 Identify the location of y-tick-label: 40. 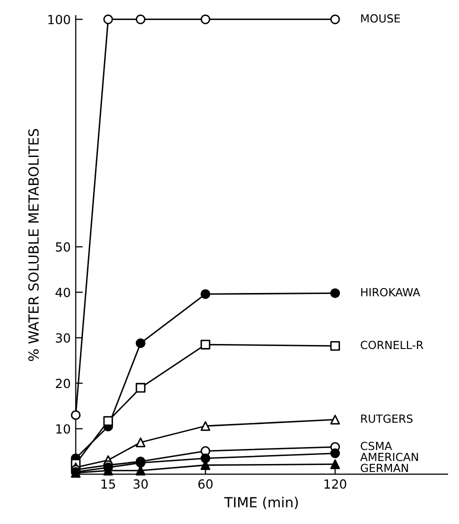
(63, 293).